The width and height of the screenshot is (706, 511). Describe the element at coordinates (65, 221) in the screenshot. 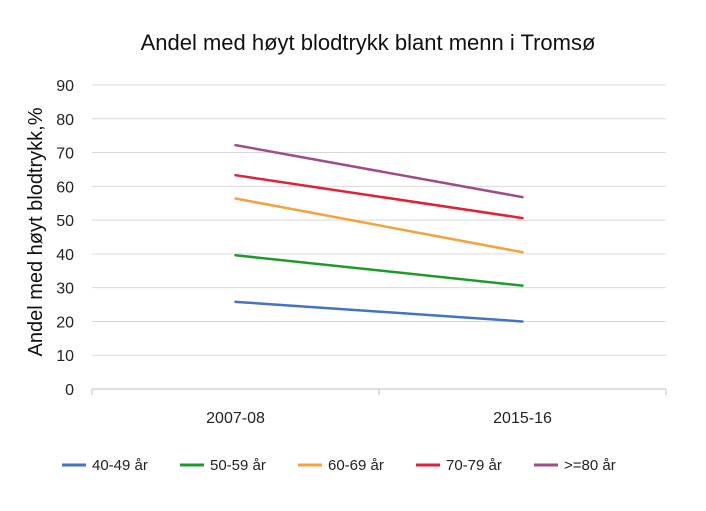

I see `y-tick-label: 50` at that location.